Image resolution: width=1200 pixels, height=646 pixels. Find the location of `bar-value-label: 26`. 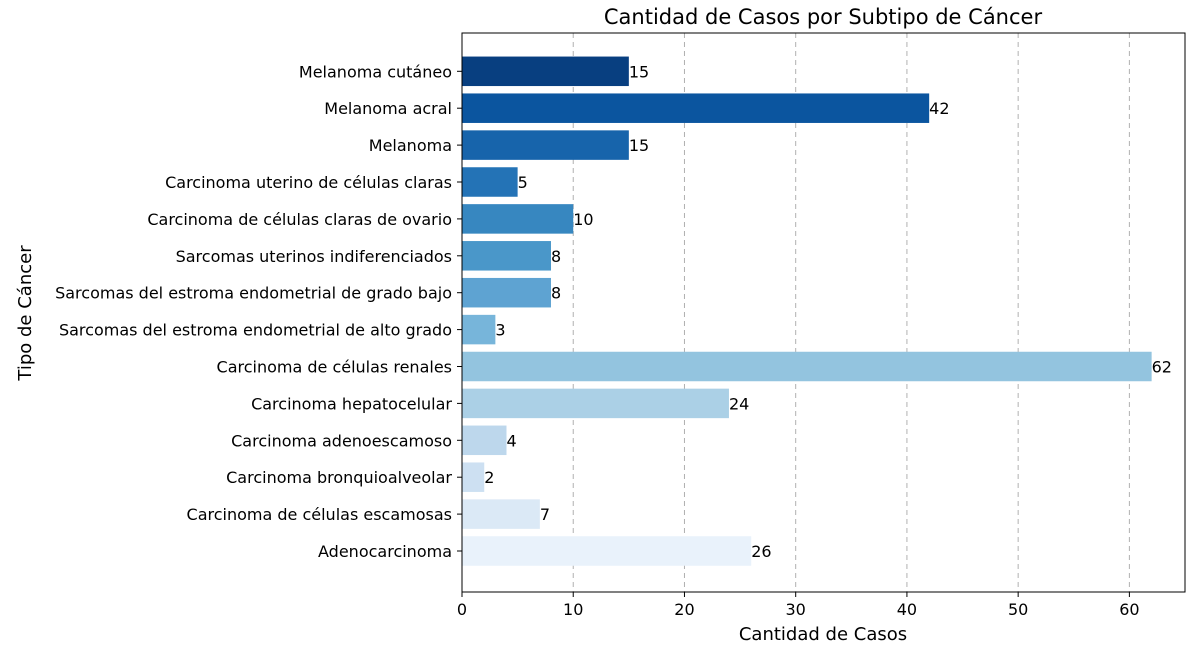

bar-value-label: 26 is located at coordinates (761, 551).